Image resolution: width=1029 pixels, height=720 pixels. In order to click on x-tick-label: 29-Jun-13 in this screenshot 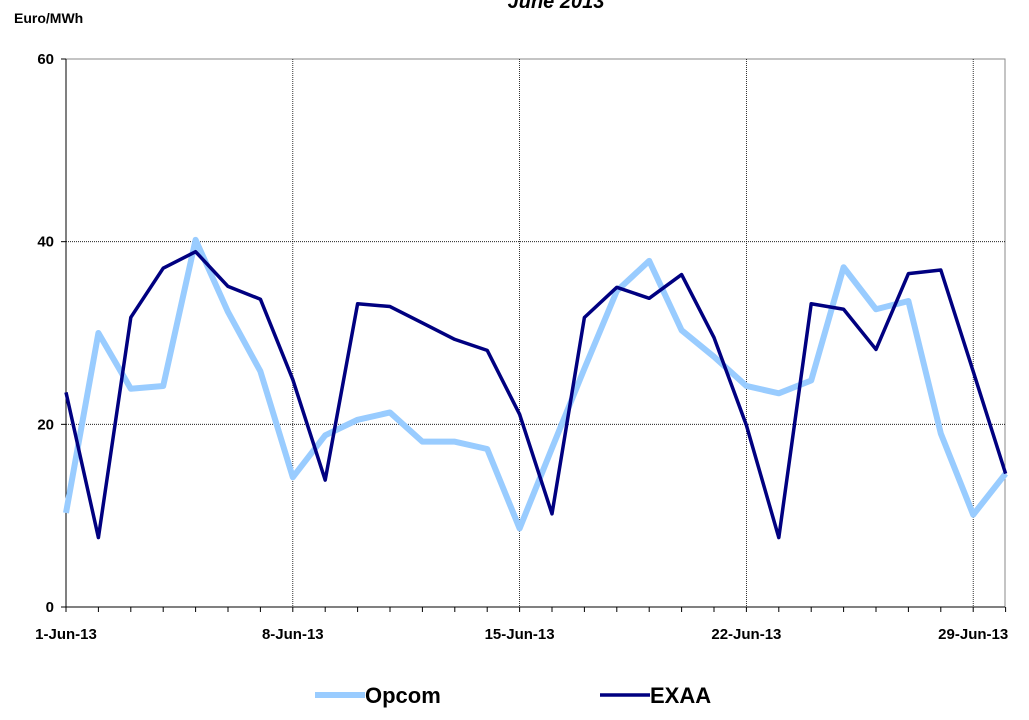, I will do `click(973, 634)`.